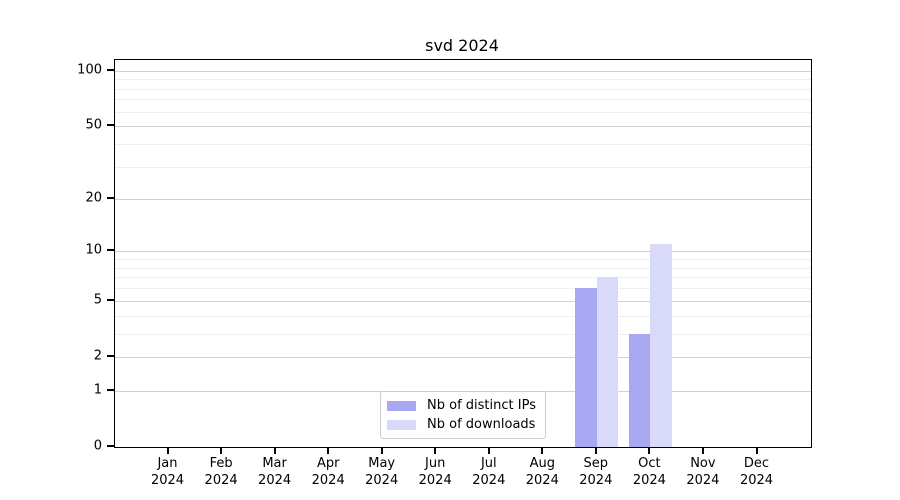 Image resolution: width=900 pixels, height=500 pixels. I want to click on x-tick-mark-dec, so click(756, 451).